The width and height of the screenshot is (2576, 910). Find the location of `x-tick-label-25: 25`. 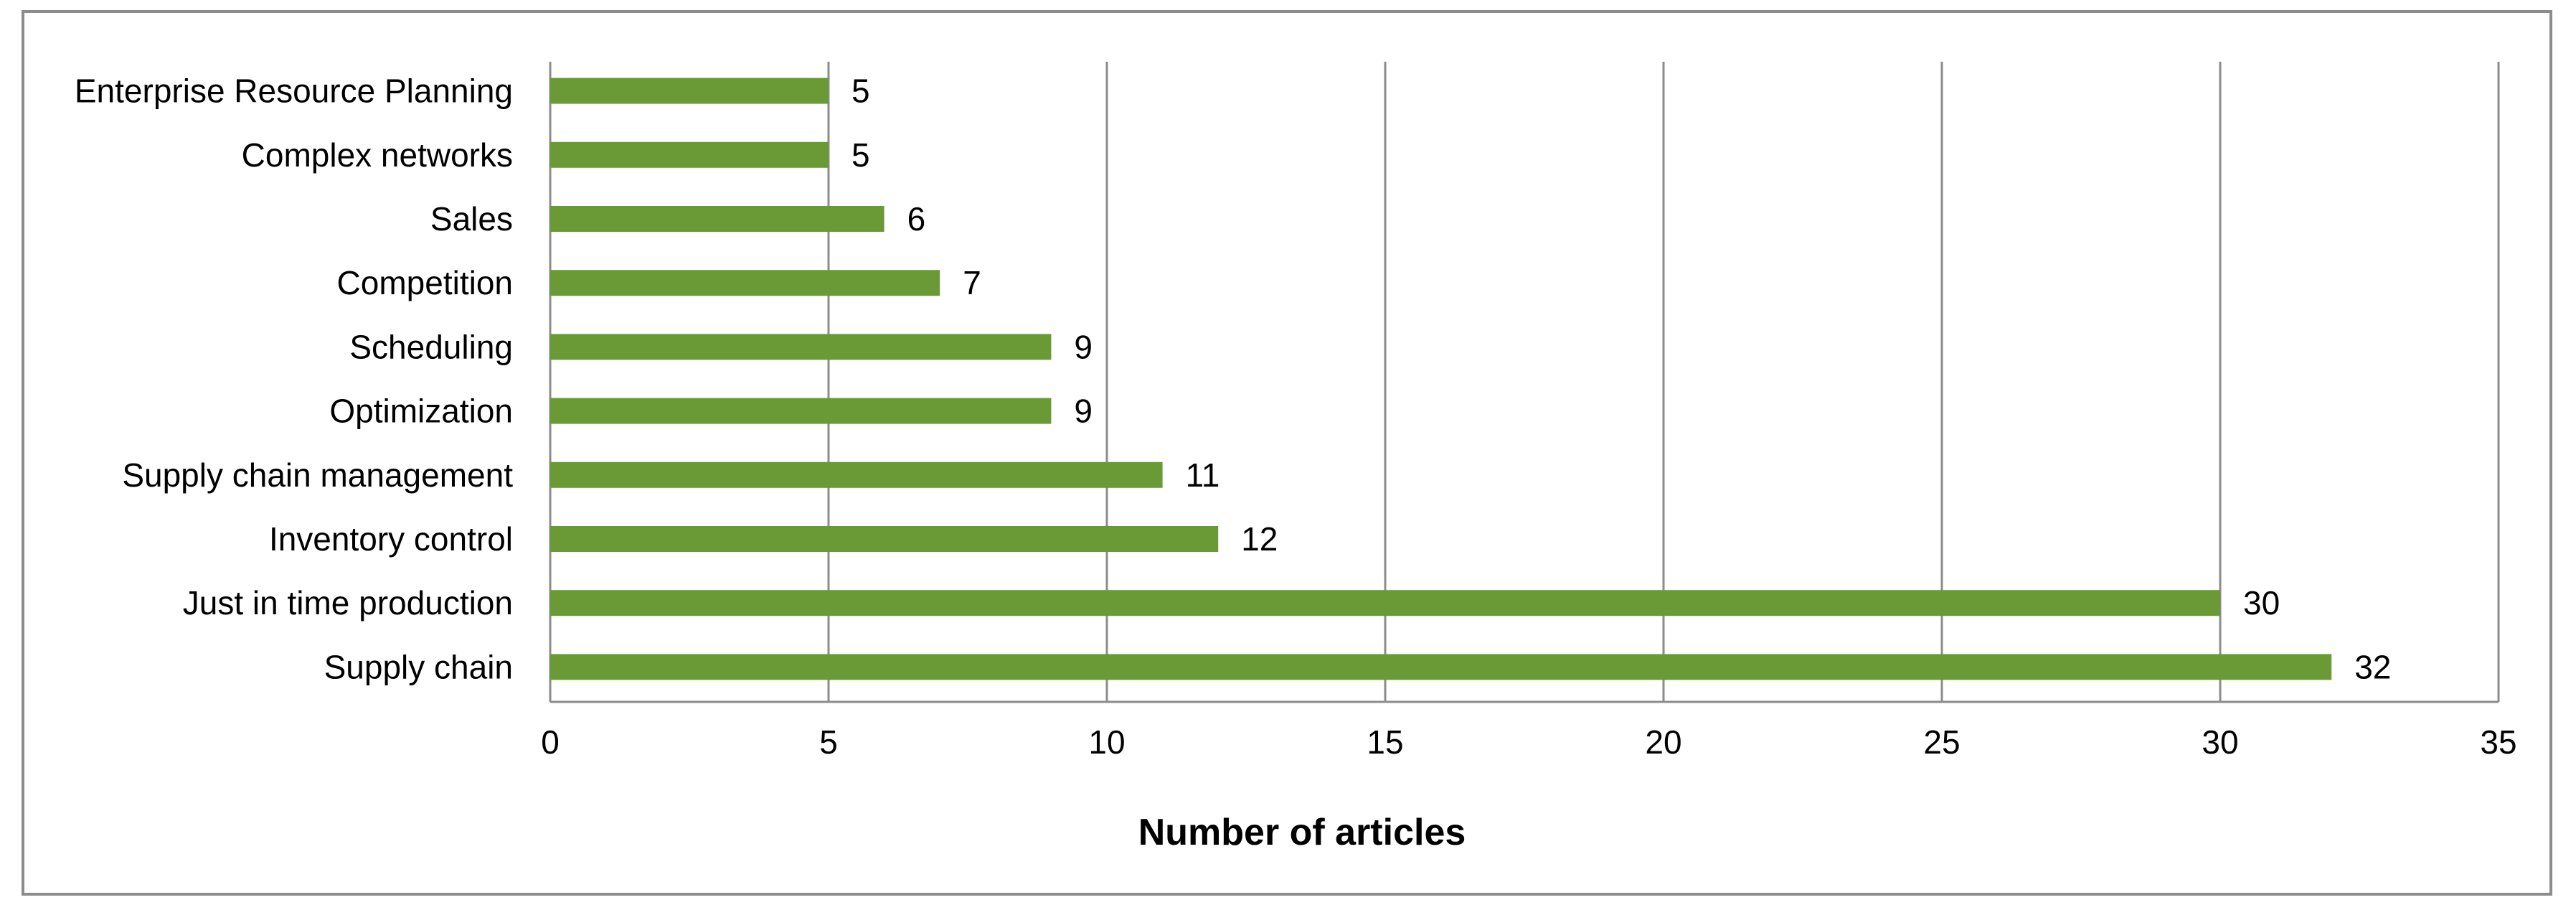

x-tick-label-25: 25 is located at coordinates (1941, 742).